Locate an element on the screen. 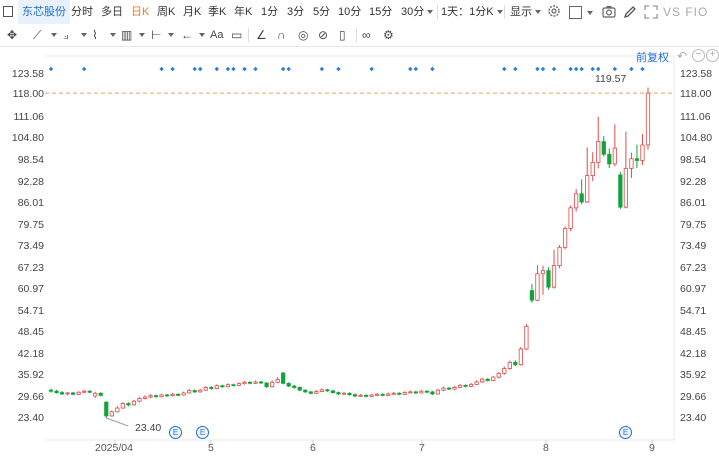 This screenshot has width=719, height=462. adjust-mode-toggle: 前复权 is located at coordinates (652, 58).